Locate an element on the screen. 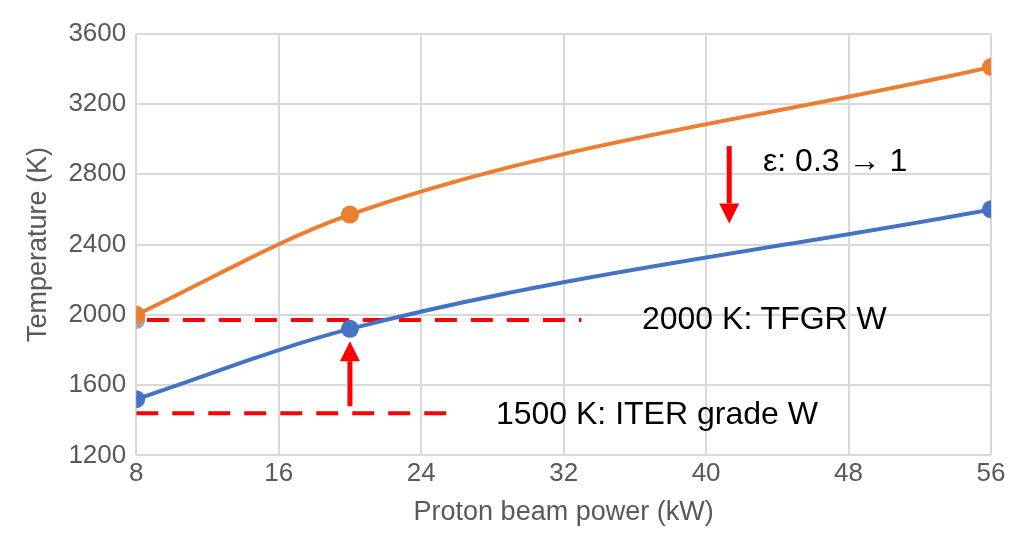 The width and height of the screenshot is (1019, 546). annotation: ε: 0.3 → 1 is located at coordinates (835, 159).